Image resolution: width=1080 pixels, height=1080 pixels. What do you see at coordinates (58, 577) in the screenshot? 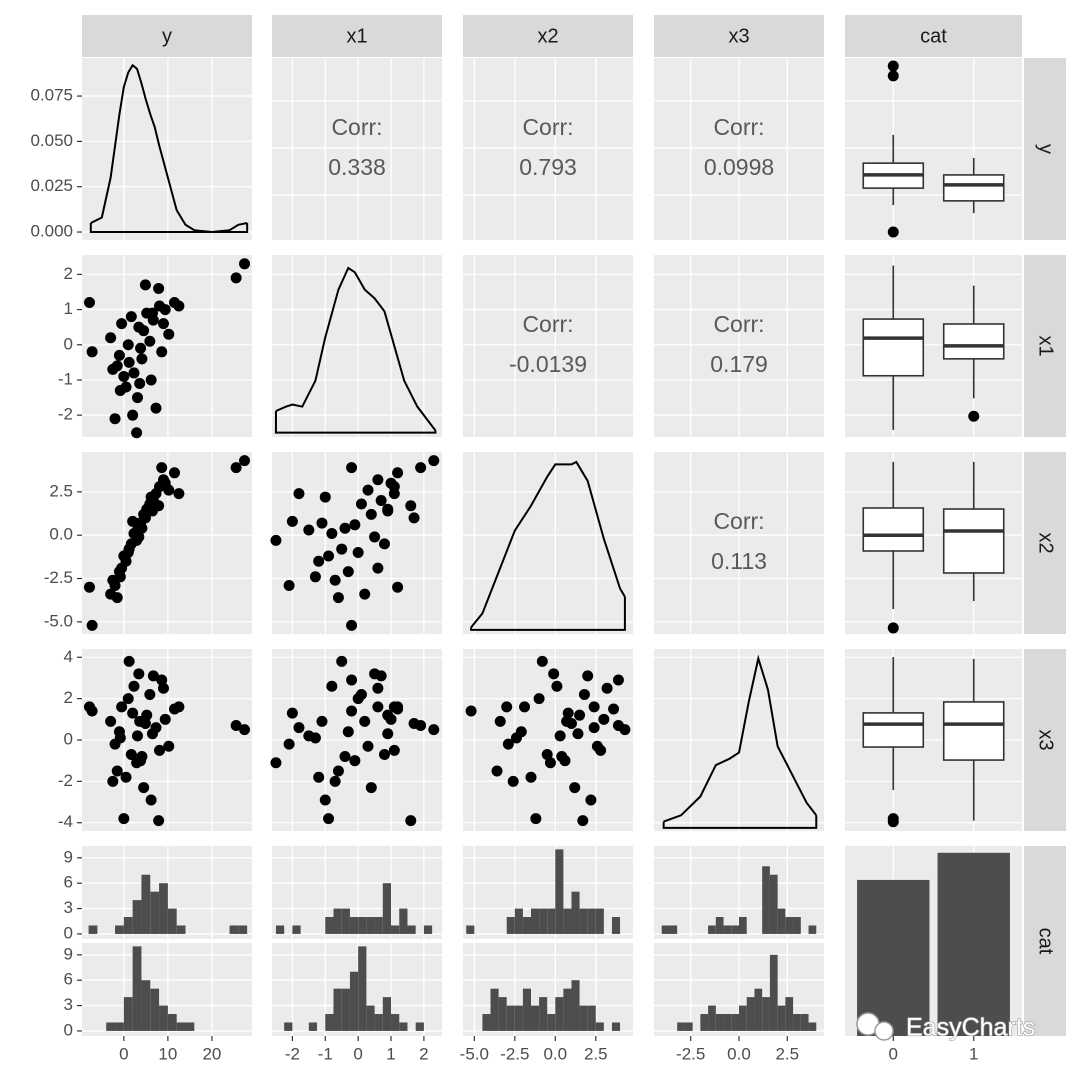
I see `y-tick-label: -2.5` at bounding box center [58, 577].